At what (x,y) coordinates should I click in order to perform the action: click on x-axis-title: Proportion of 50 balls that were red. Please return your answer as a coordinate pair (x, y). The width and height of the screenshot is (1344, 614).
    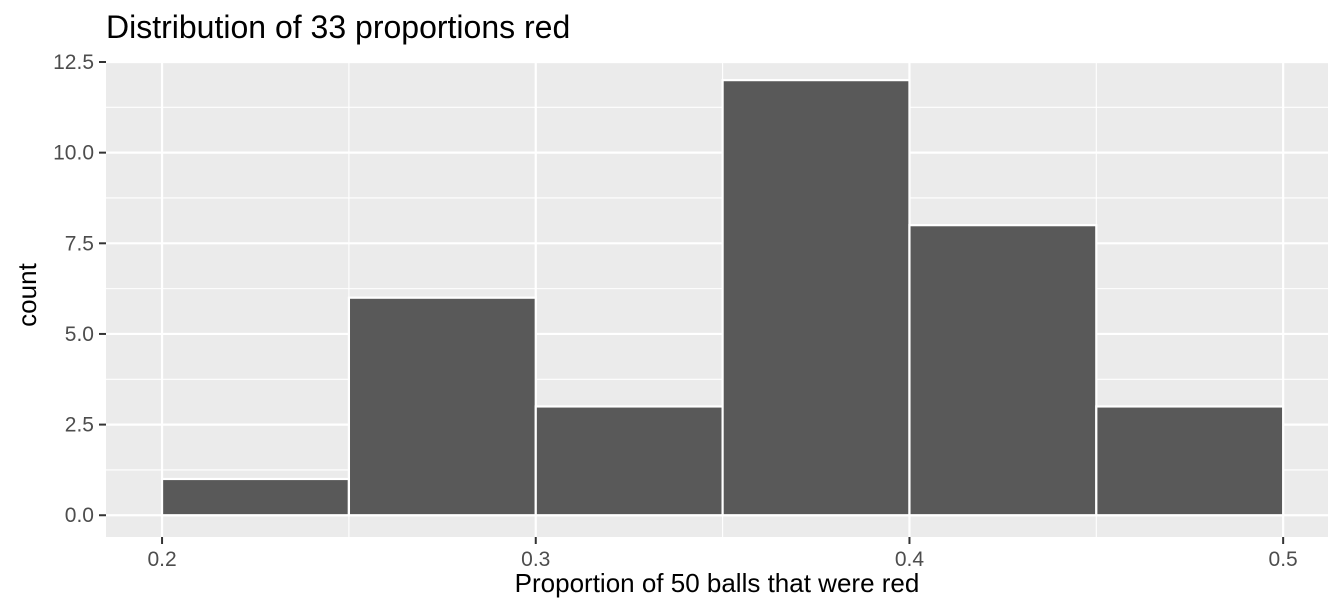
    Looking at the image, I should click on (717, 583).